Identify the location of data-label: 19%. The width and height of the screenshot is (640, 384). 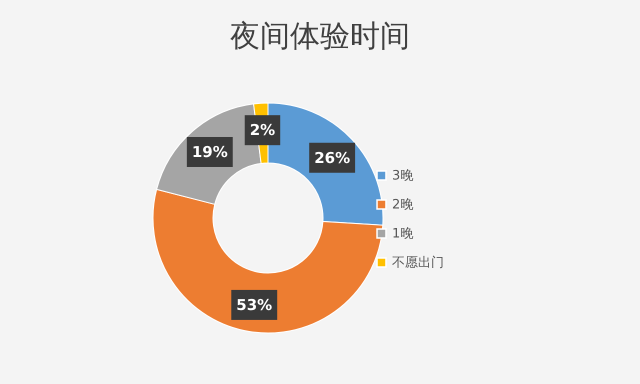
(210, 151).